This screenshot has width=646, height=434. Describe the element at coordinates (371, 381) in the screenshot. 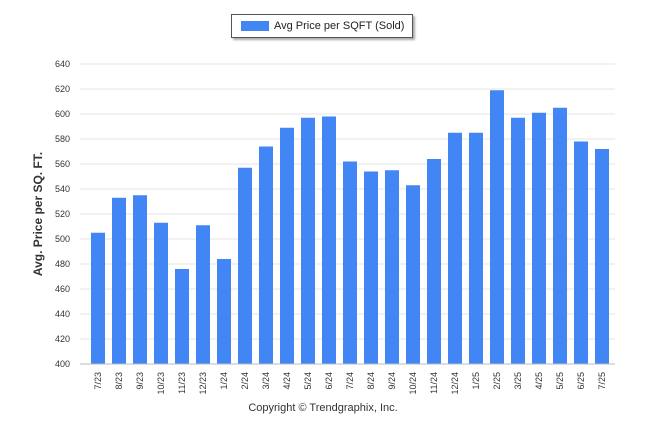

I see `x-tick-label: 8/24` at that location.